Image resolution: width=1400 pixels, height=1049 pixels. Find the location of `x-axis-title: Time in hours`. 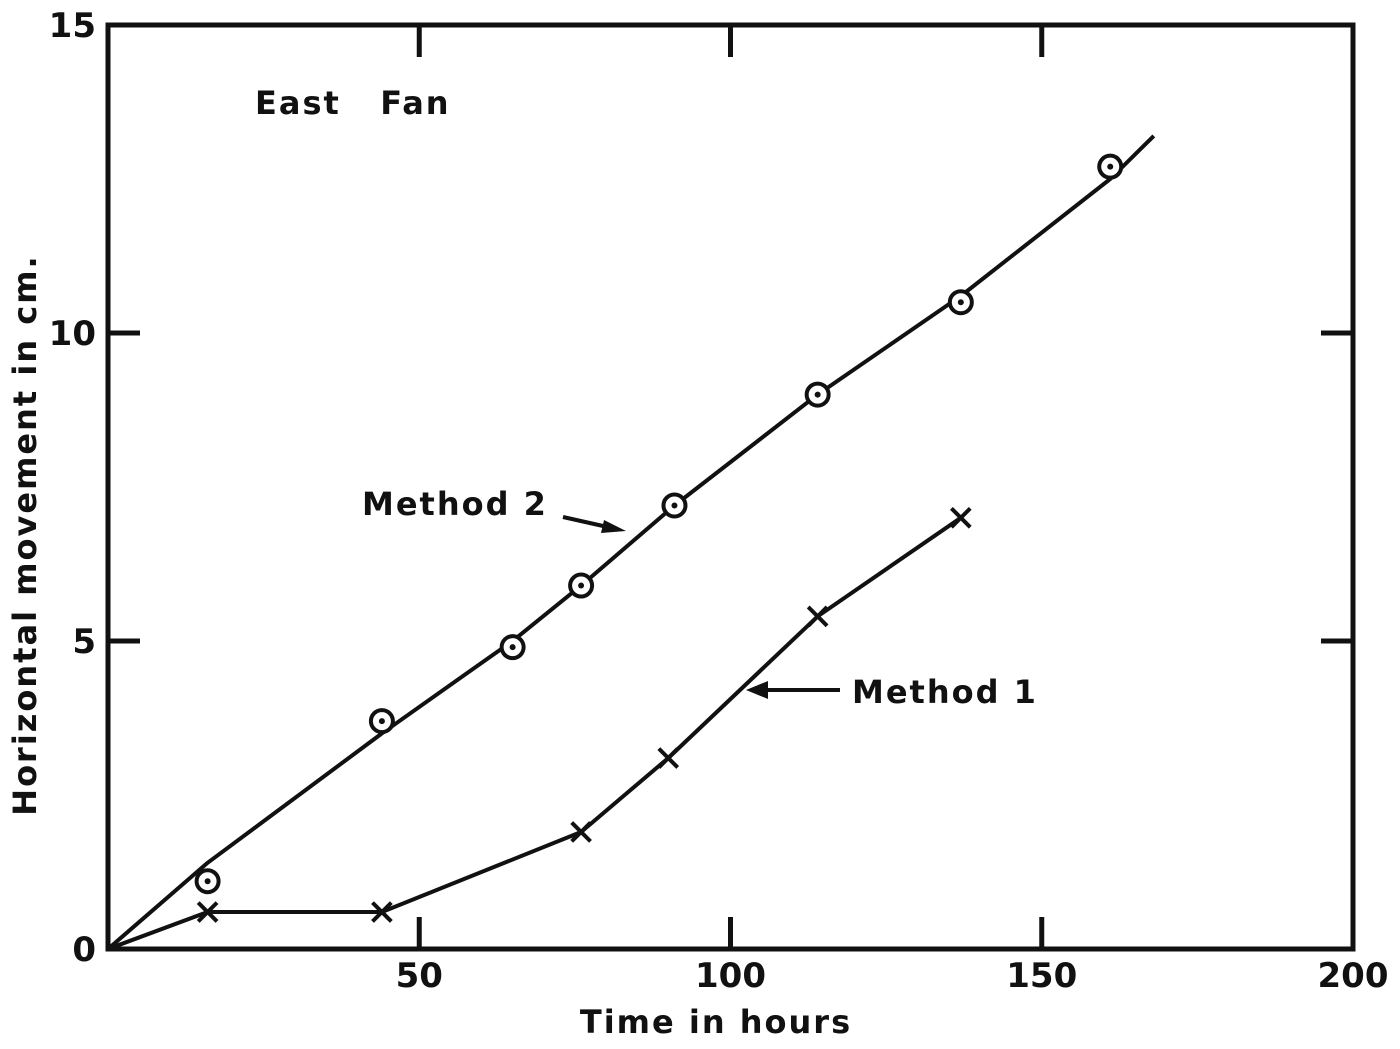

x-axis-title: Time in hours is located at coordinates (716, 1022).